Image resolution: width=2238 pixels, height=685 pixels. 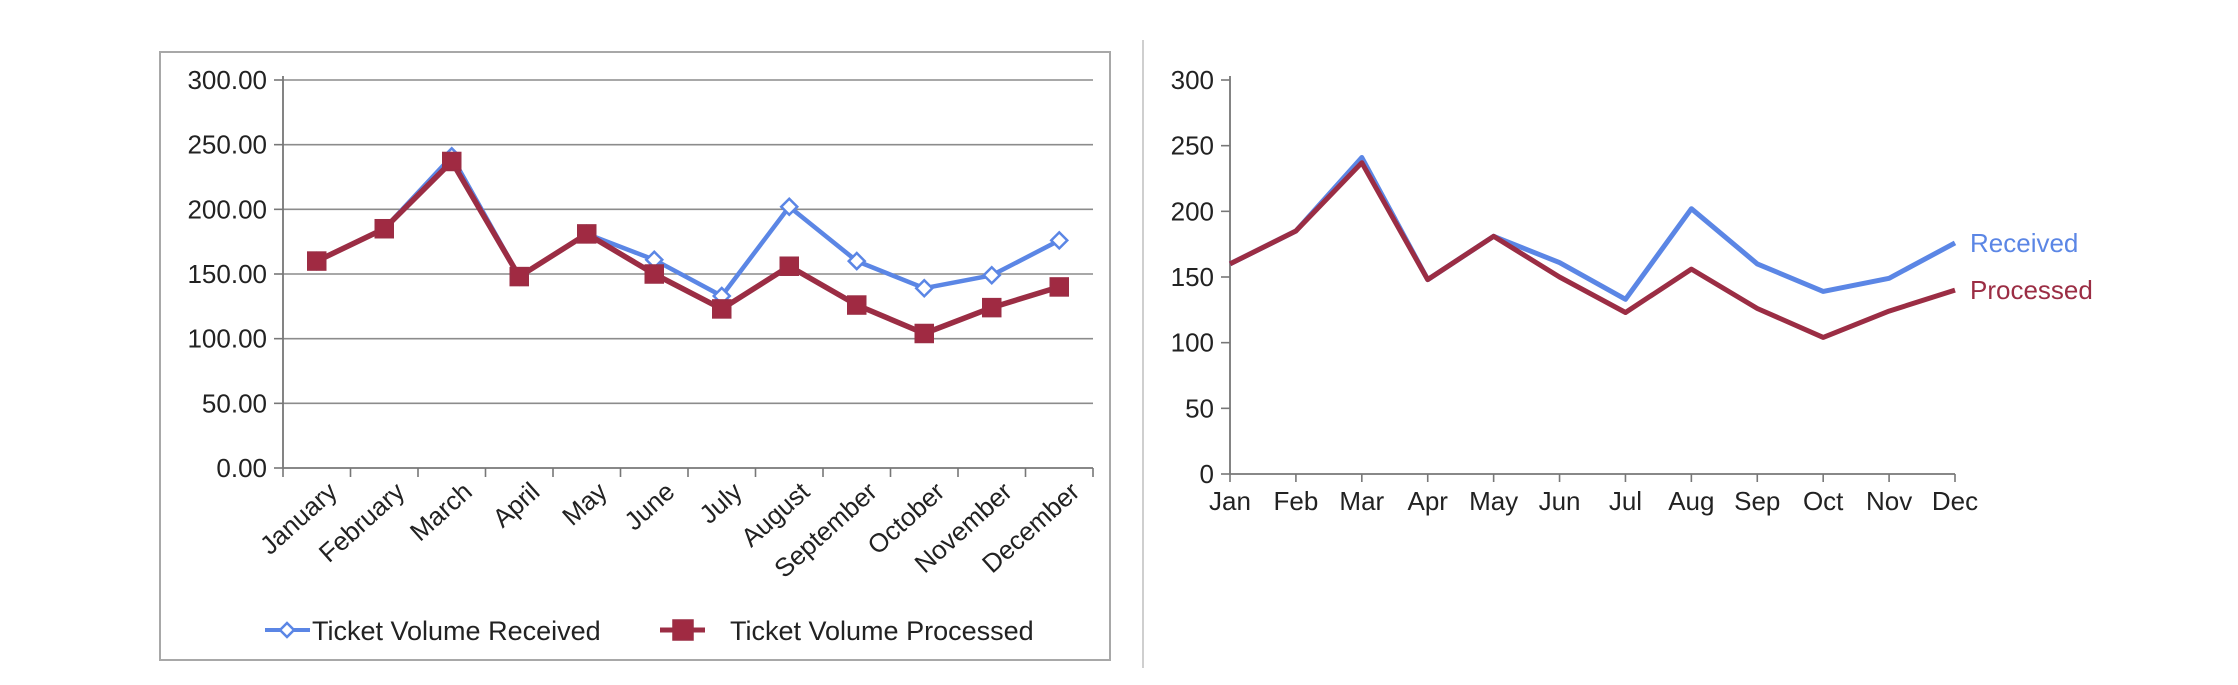 I want to click on left-y-tick-label: 50.00, so click(x=234, y=403).